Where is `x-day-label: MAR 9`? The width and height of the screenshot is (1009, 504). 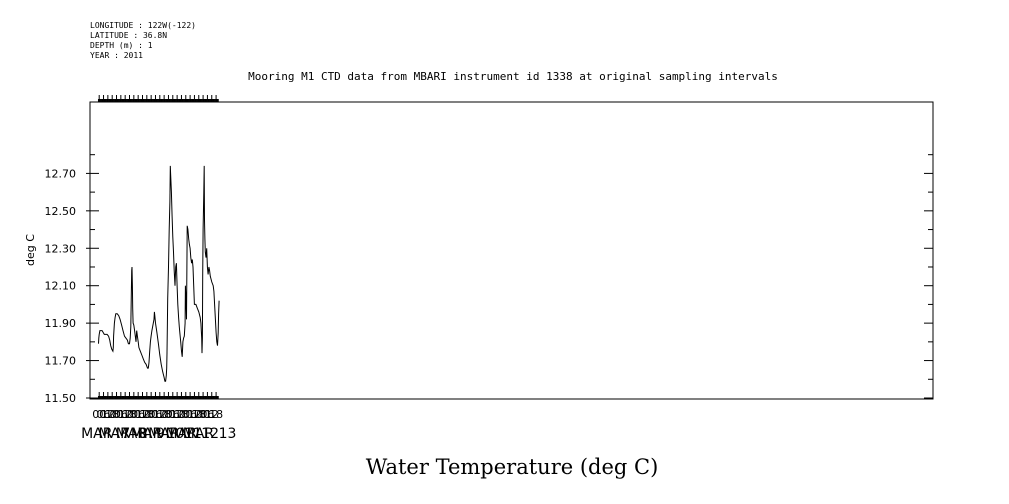
x-day-label: MAR 9 is located at coordinates (140, 434).